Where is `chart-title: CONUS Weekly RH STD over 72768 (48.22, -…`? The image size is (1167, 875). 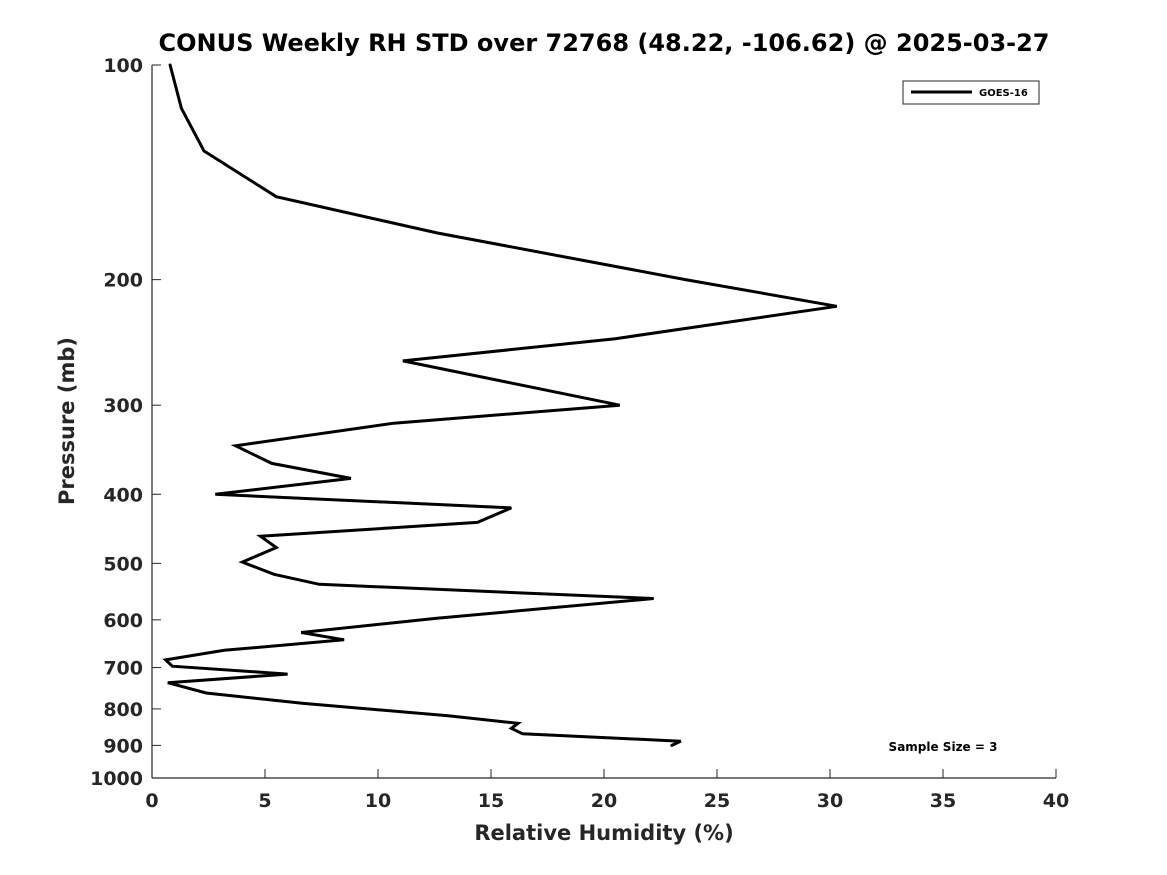
chart-title: CONUS Weekly RH STD over 72768 (48.22, -… is located at coordinates (603, 43).